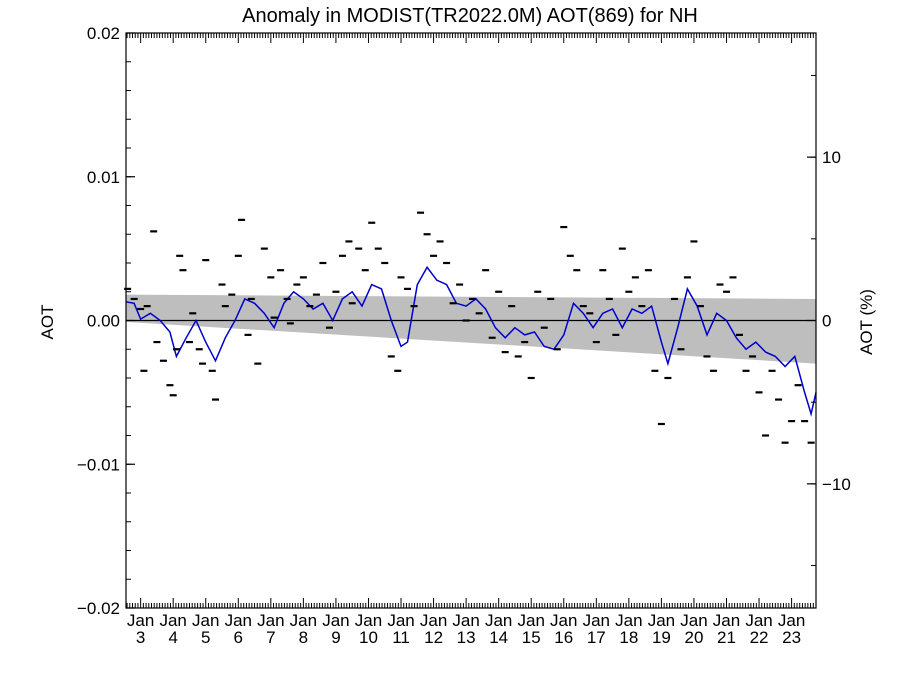  What do you see at coordinates (498, 637) in the screenshot?
I see `x-tick-year-label: 14` at bounding box center [498, 637].